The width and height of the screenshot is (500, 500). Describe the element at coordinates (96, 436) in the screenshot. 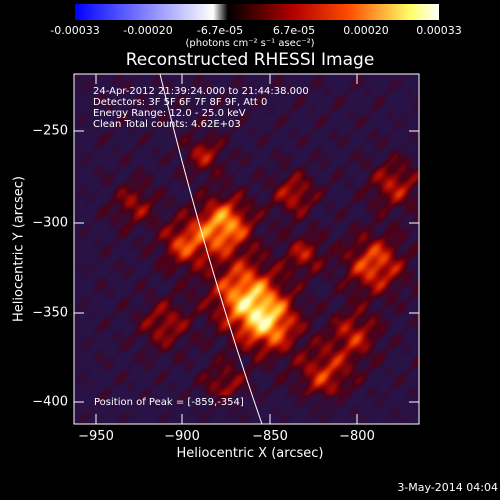

I see `x-tick-label: −950` at that location.